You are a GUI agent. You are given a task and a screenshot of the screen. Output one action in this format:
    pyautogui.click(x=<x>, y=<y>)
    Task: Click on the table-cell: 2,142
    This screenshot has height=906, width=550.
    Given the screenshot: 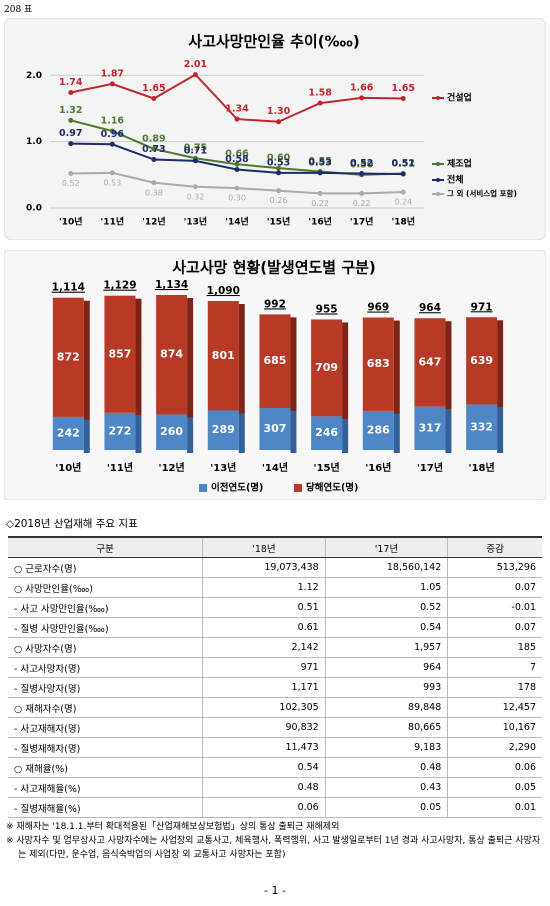 What is the action you would take?
    pyautogui.click(x=264, y=647)
    